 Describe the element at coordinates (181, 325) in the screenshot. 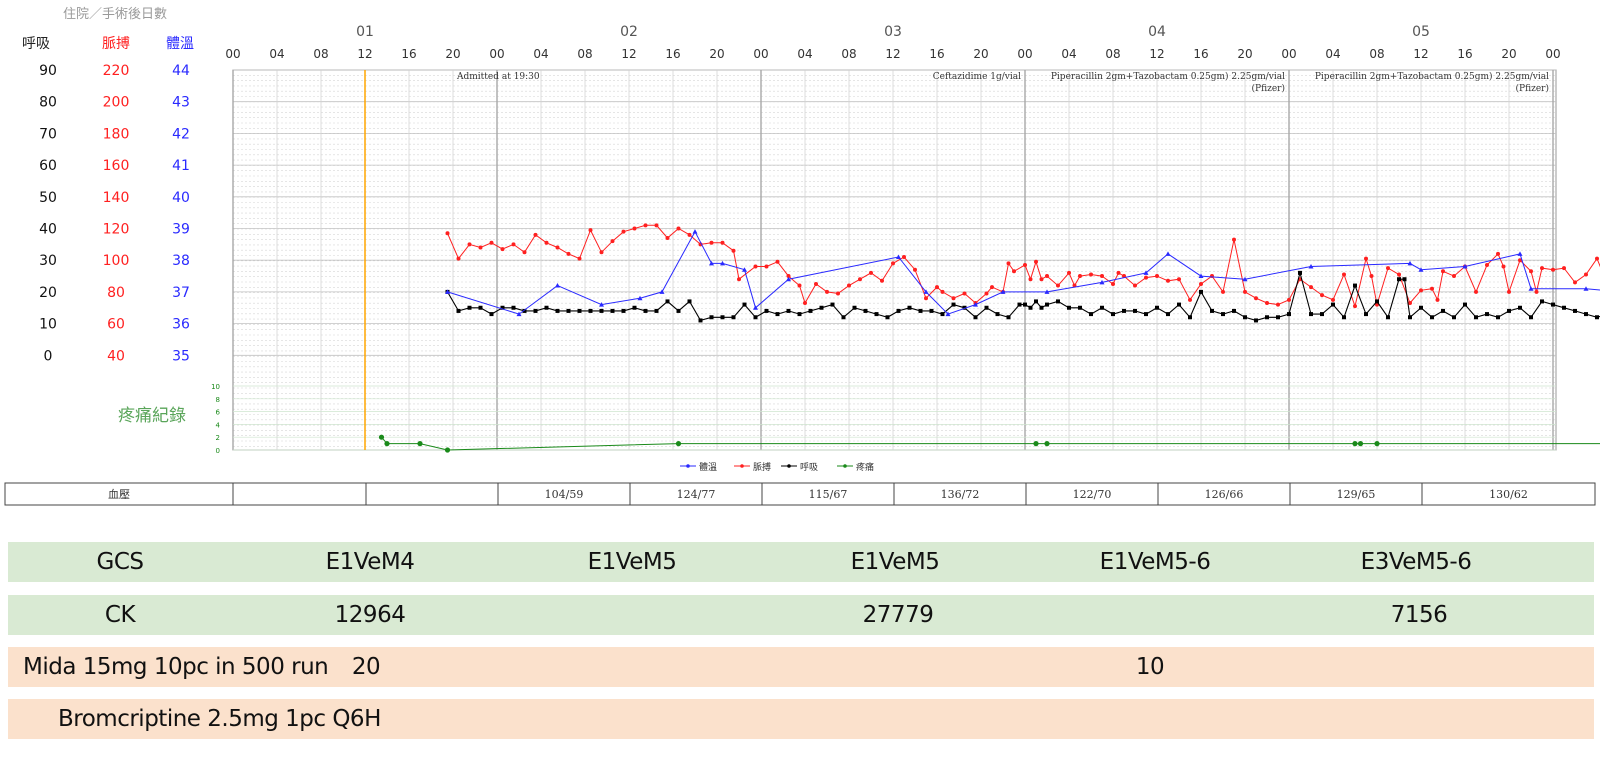

I see `temp-tick: 36` at that location.